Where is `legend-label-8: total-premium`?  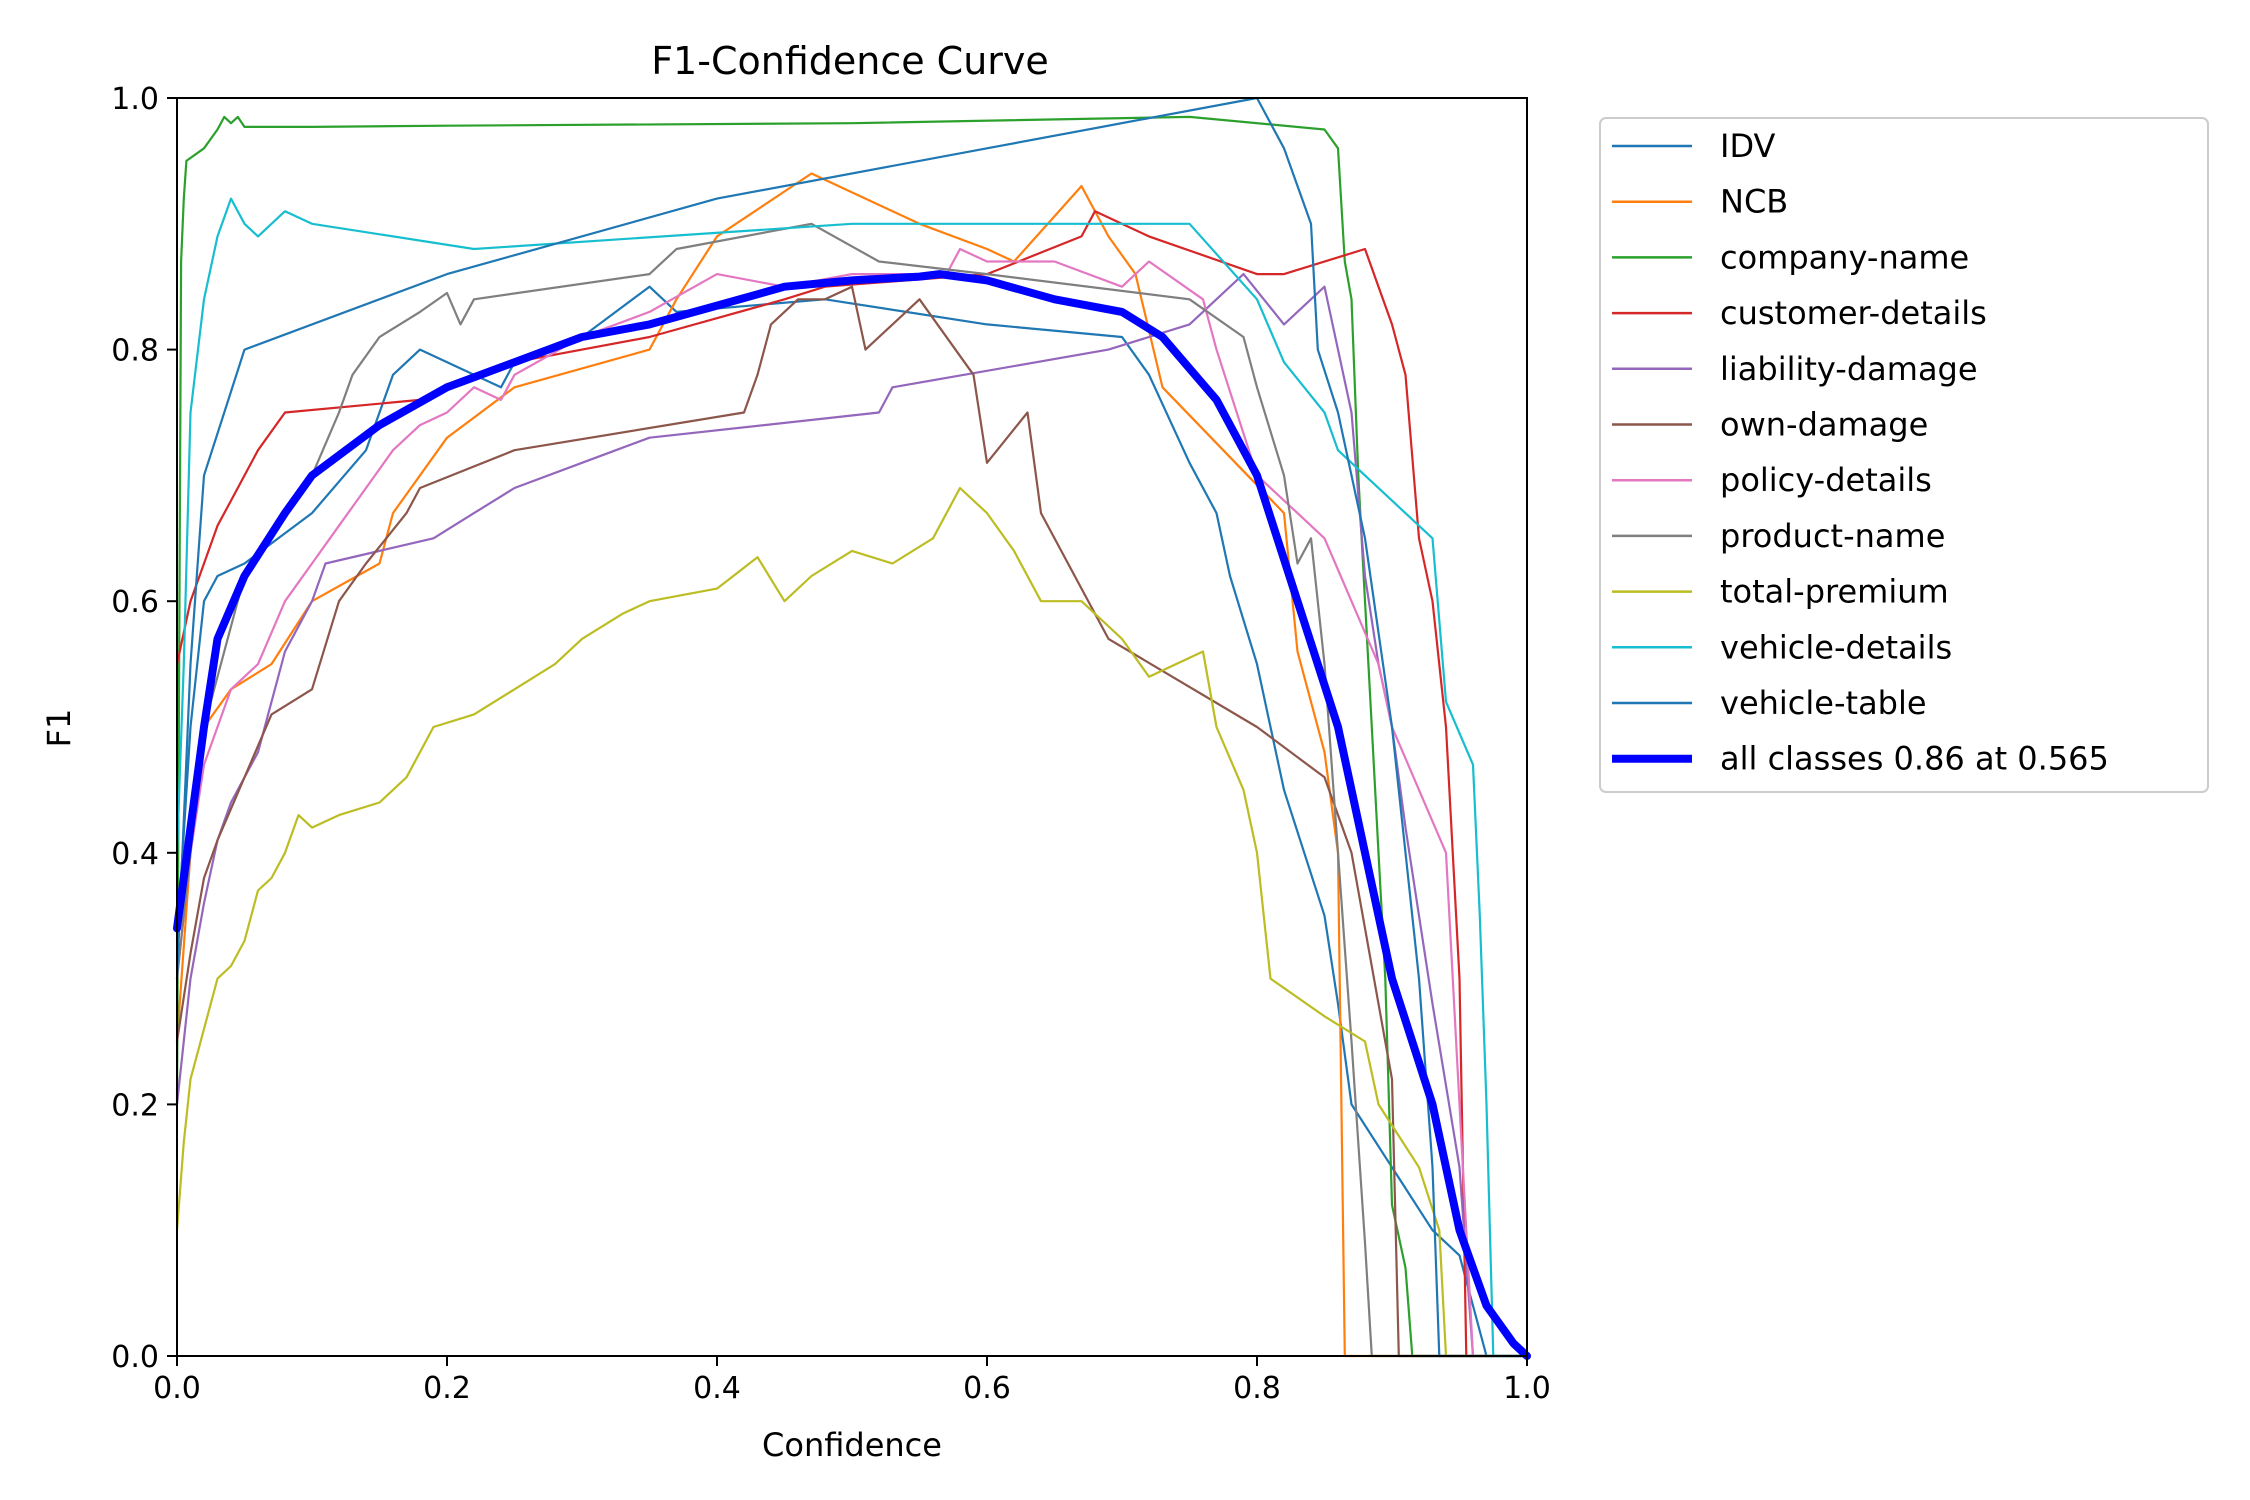 legend-label-8: total-premium is located at coordinates (1834, 592).